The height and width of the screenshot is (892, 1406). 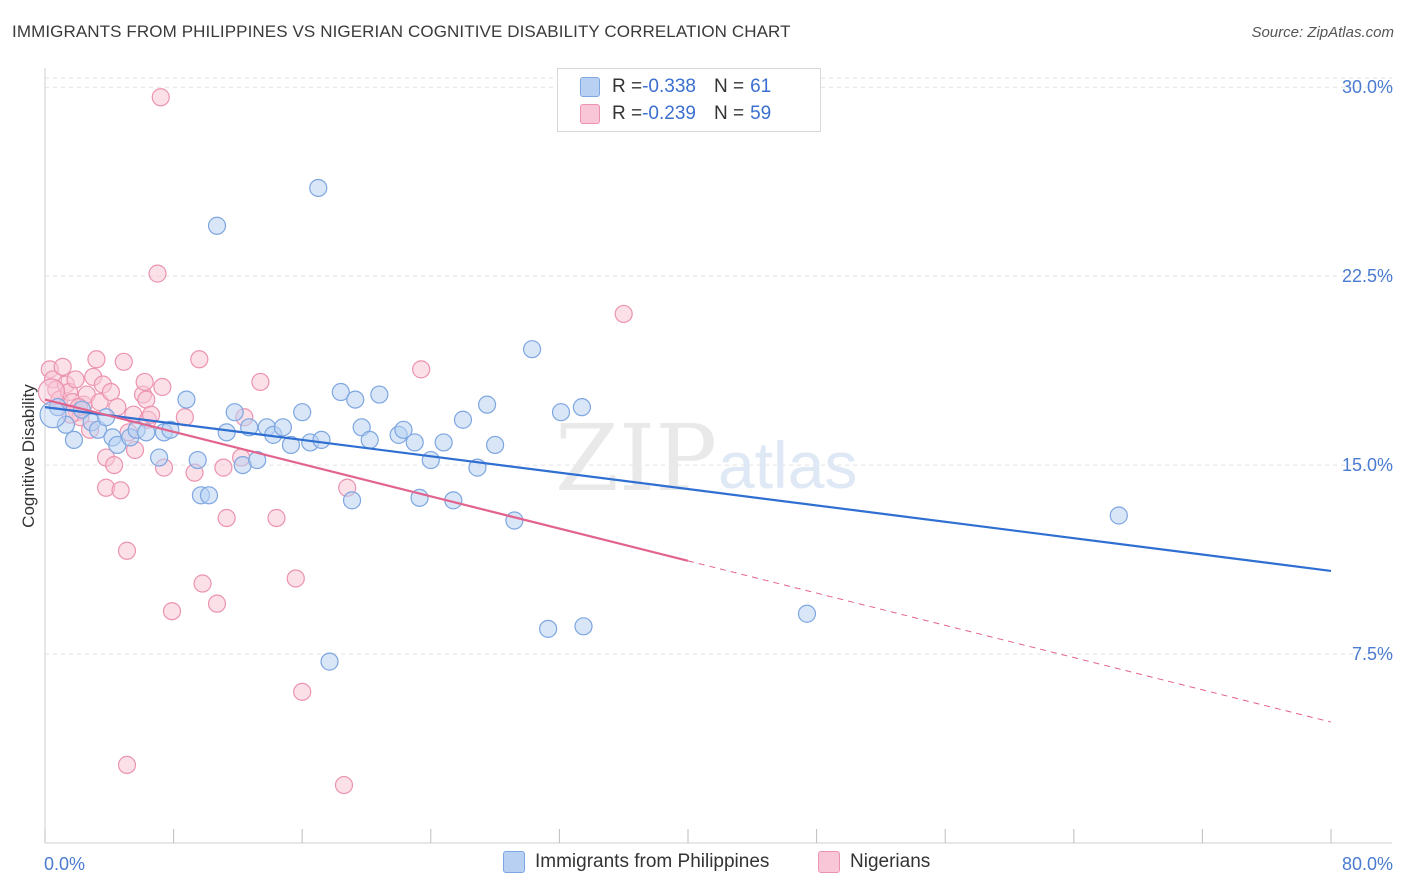 What do you see at coordinates (1367, 864) in the screenshot?
I see `x-tick-label: 80.0%` at bounding box center [1367, 864].